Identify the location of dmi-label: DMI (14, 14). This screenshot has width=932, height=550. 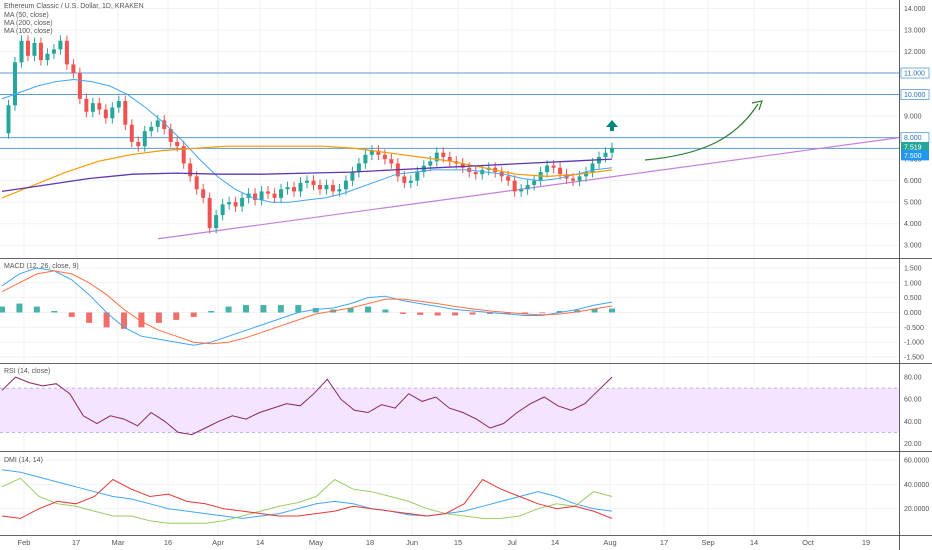
(23, 460).